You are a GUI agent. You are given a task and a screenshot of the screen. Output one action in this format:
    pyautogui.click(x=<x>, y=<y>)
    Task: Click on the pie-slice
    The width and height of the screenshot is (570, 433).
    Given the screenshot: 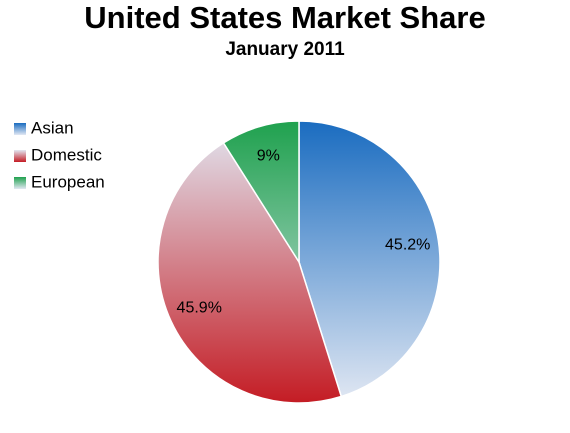 What is the action you would take?
    pyautogui.click(x=261, y=192)
    